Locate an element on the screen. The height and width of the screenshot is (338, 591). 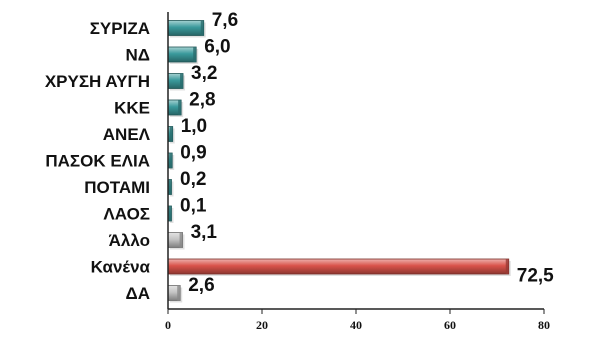
value-label: 1,0 is located at coordinates (194, 126).